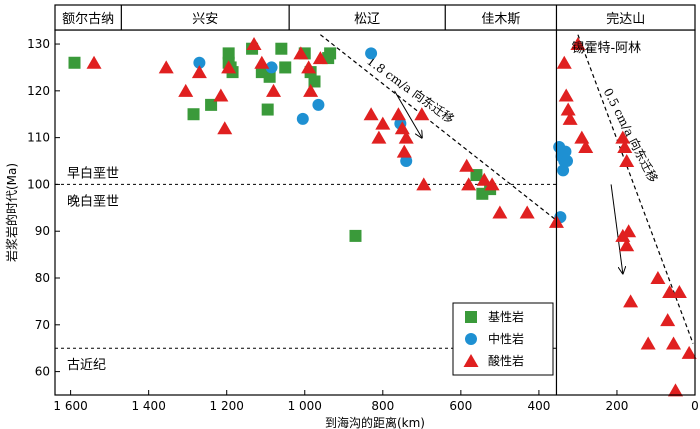 This screenshot has height=429, width=700. I want to click on era-label-below-65: 古近纪, so click(86, 365).